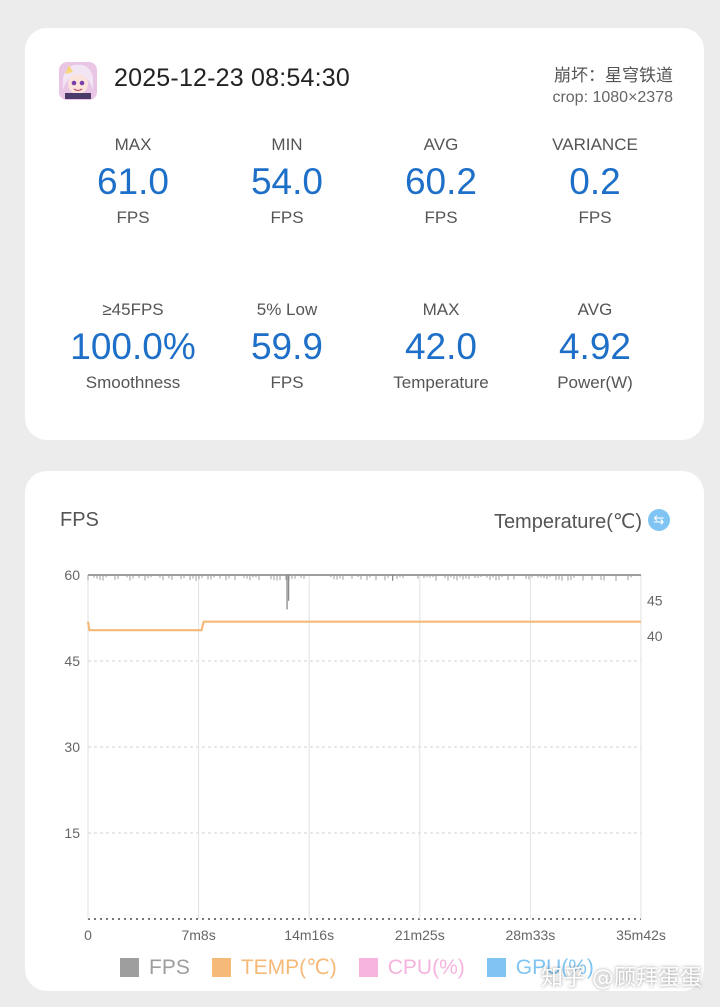  What do you see at coordinates (659, 520) in the screenshot?
I see `swap-arrows-icon: ⇆` at bounding box center [659, 520].